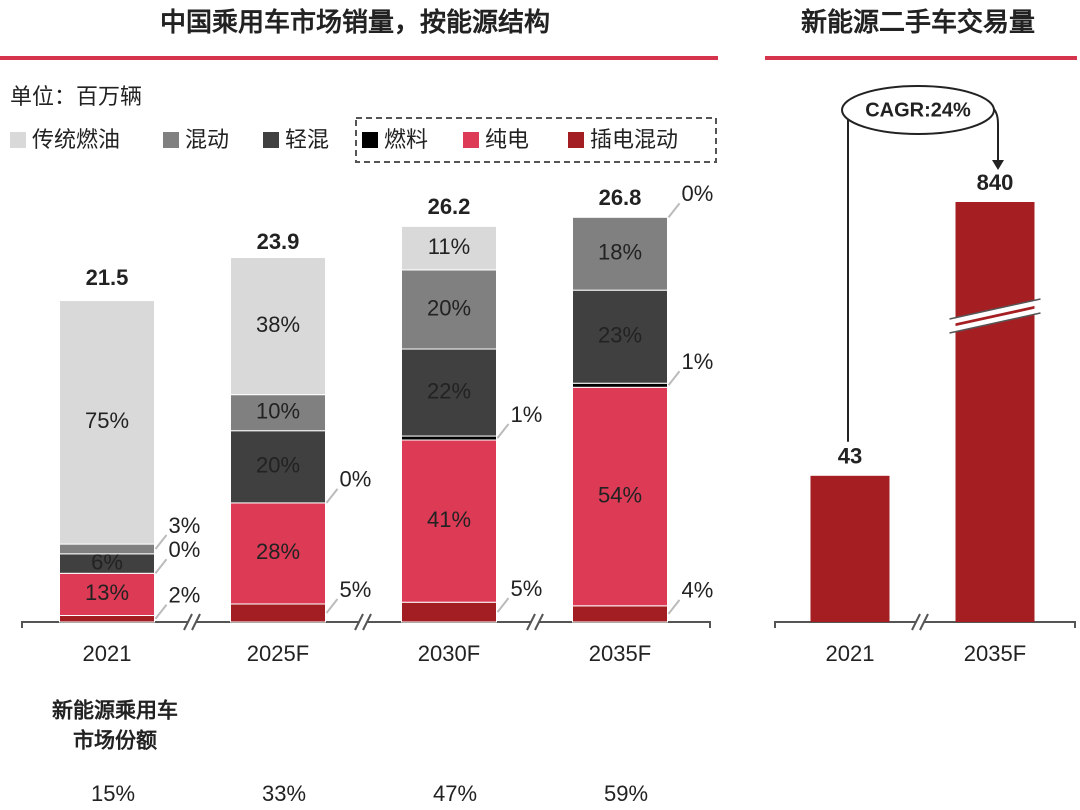 This screenshot has height=810, width=1080. Describe the element at coordinates (185, 595) in the screenshot. I see `segment-label: 2%` at that location.